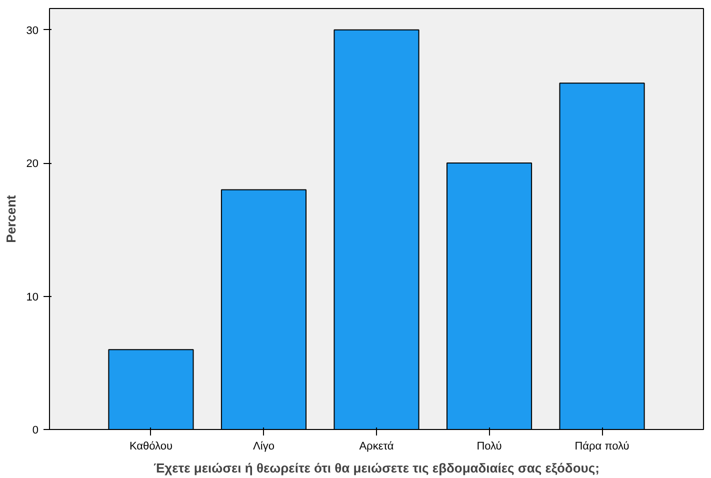  What do you see at coordinates (151, 446) in the screenshot?
I see `x-tick-label: Καθόλου` at bounding box center [151, 446].